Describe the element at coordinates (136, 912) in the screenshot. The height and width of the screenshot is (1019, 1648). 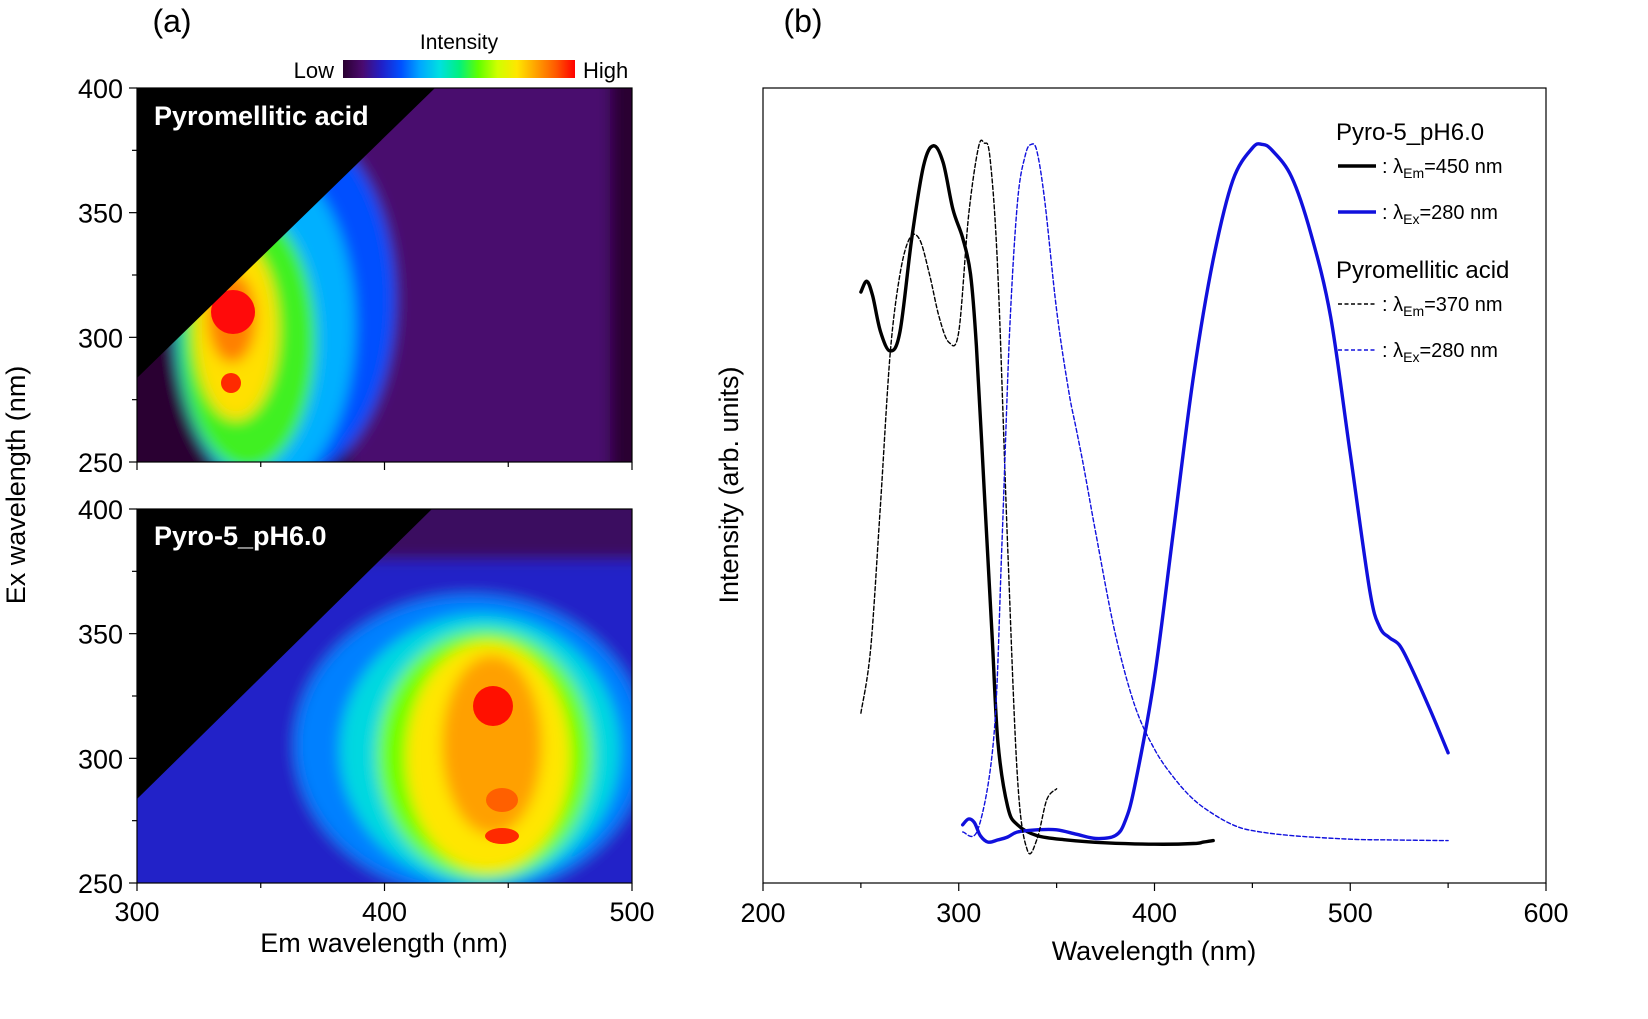
I see `heatmap-xtick-label: 300` at that location.